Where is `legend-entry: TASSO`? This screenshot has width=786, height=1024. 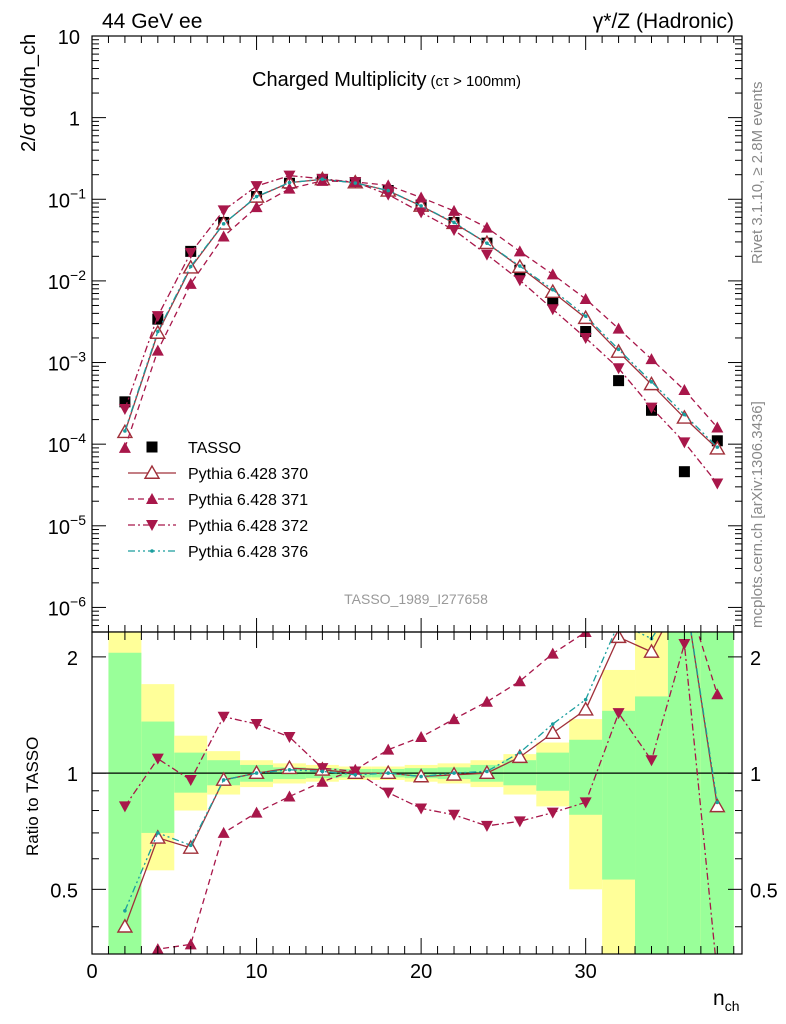
legend-entry: TASSO is located at coordinates (193, 448).